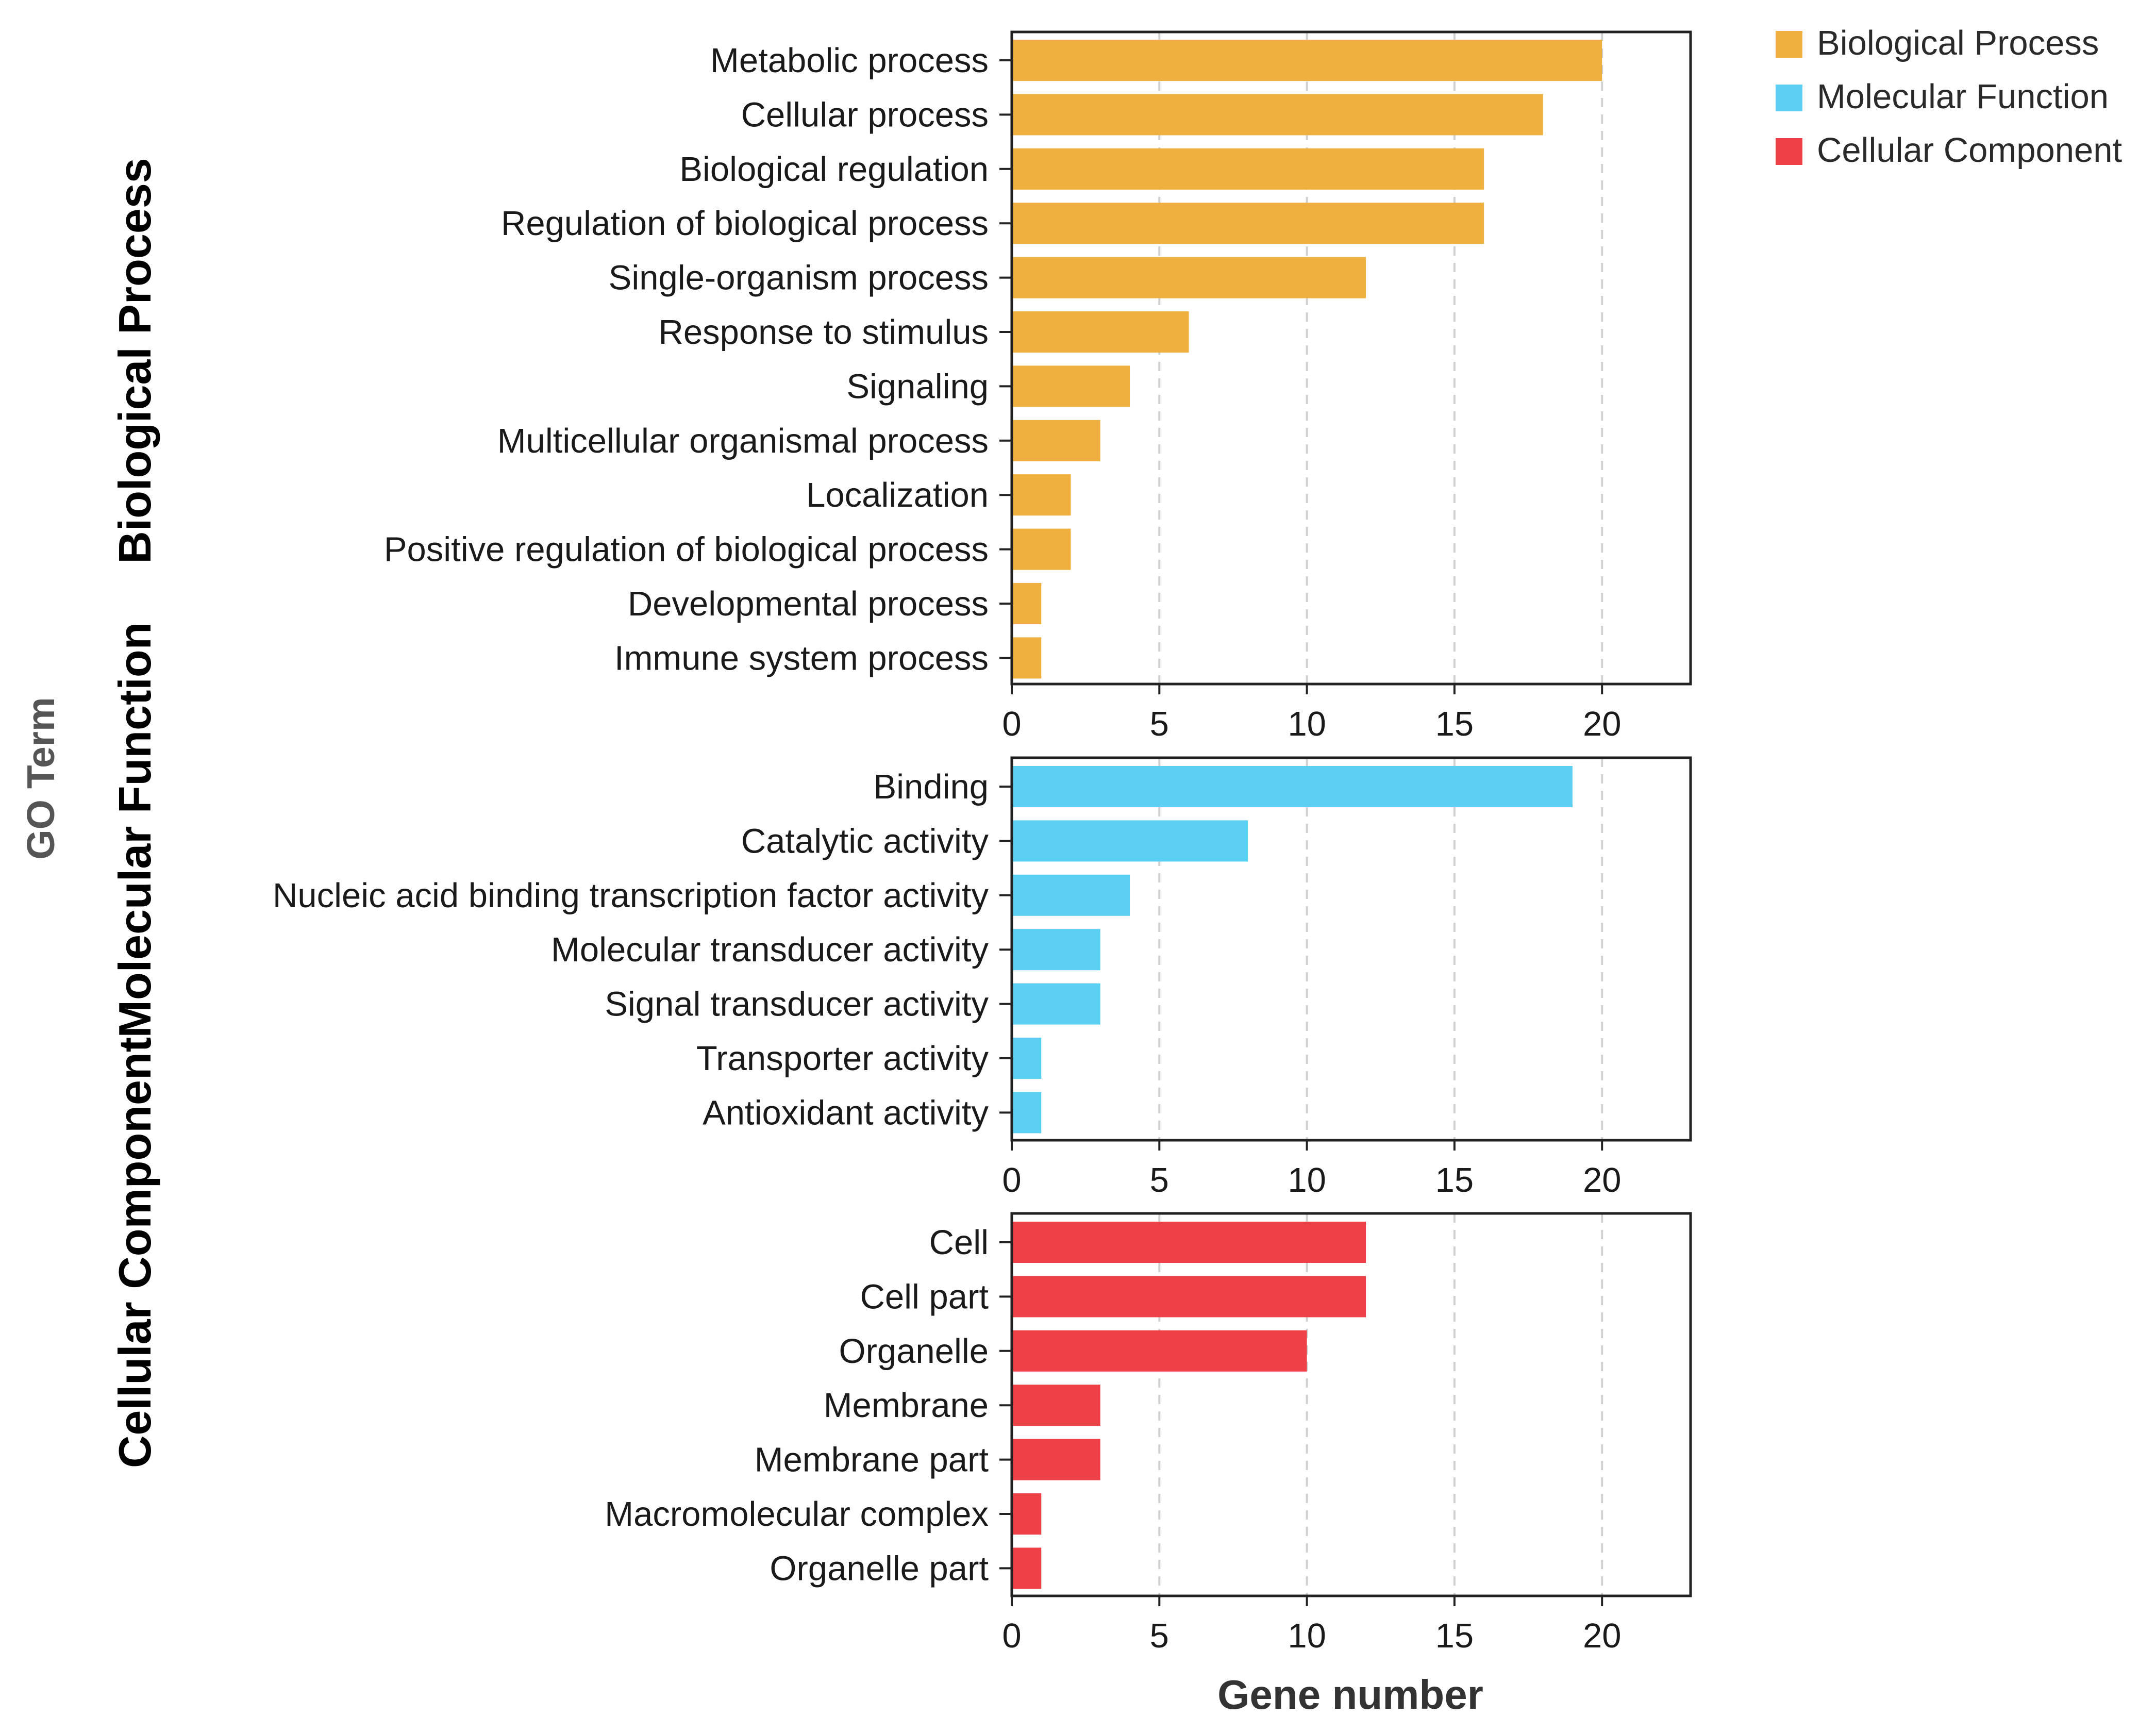  What do you see at coordinates (823, 332) in the screenshot?
I see `category-label-response-to-stimulus: Response to stimulus` at bounding box center [823, 332].